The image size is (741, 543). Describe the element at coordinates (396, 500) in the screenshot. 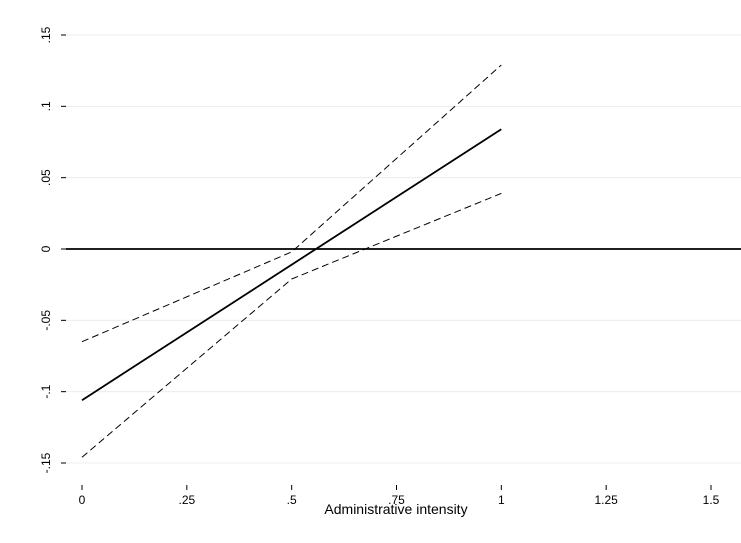

I see `x-tick-label-3: .75` at that location.